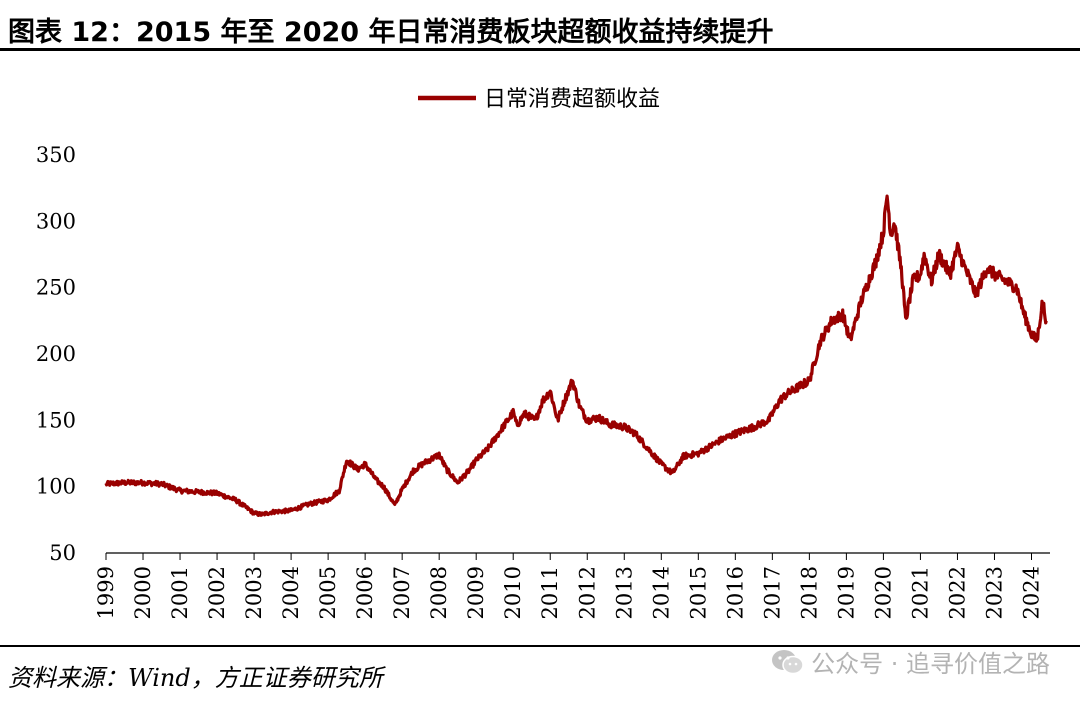 The height and width of the screenshot is (702, 1080). What do you see at coordinates (56, 420) in the screenshot?
I see `y-tick-label: 150` at bounding box center [56, 420].